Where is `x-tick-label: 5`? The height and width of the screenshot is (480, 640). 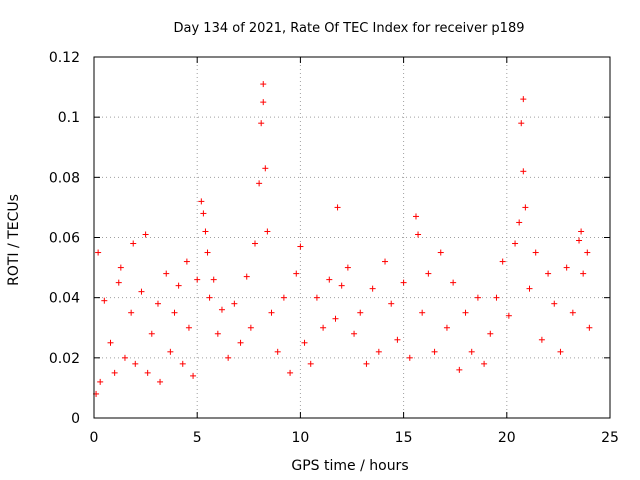 x-tick-label: 5 is located at coordinates (197, 438).